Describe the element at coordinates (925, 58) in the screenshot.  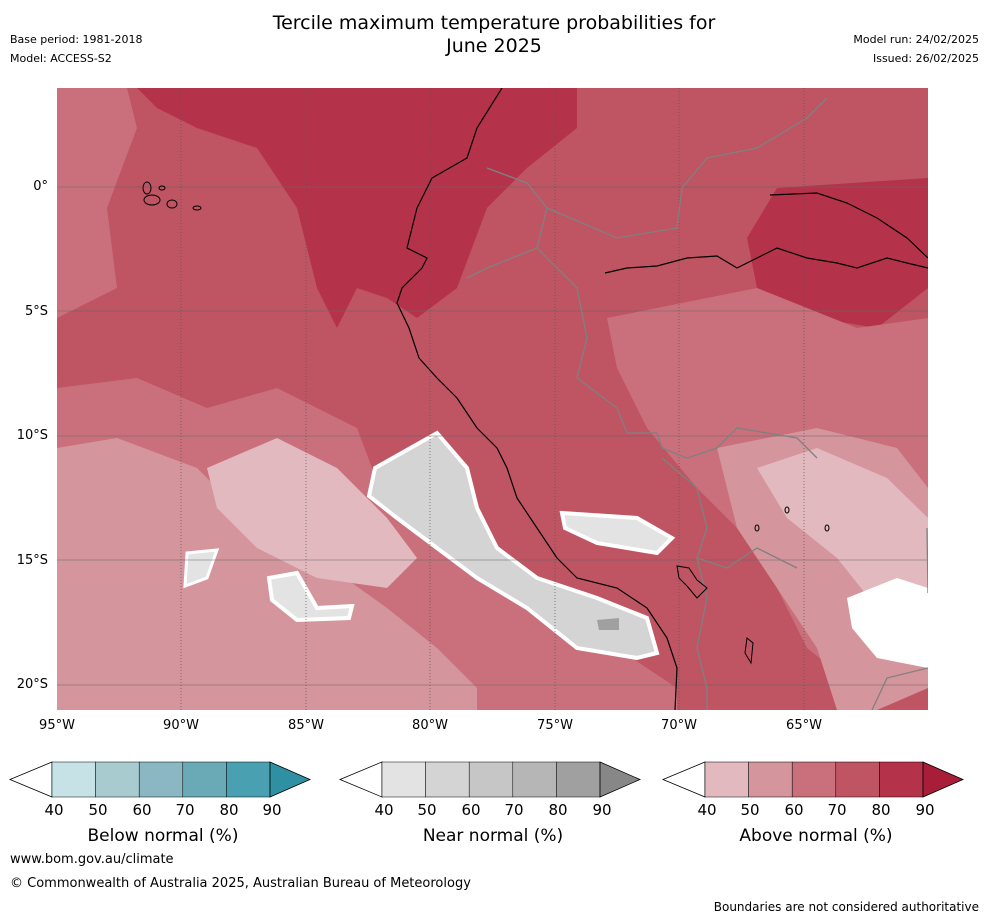
I see `issued-date: Issued: 26/02/2025` at that location.